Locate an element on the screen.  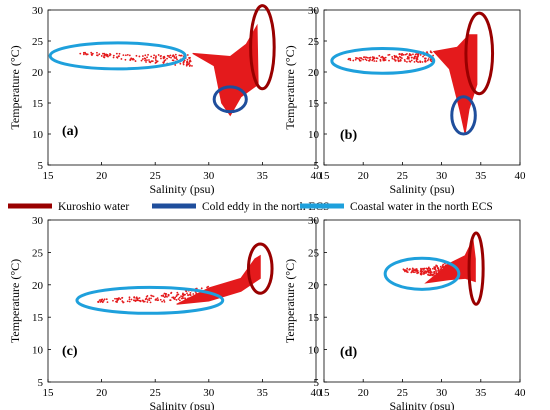
x-tick-label: 30 is located at coordinates (209, 176).